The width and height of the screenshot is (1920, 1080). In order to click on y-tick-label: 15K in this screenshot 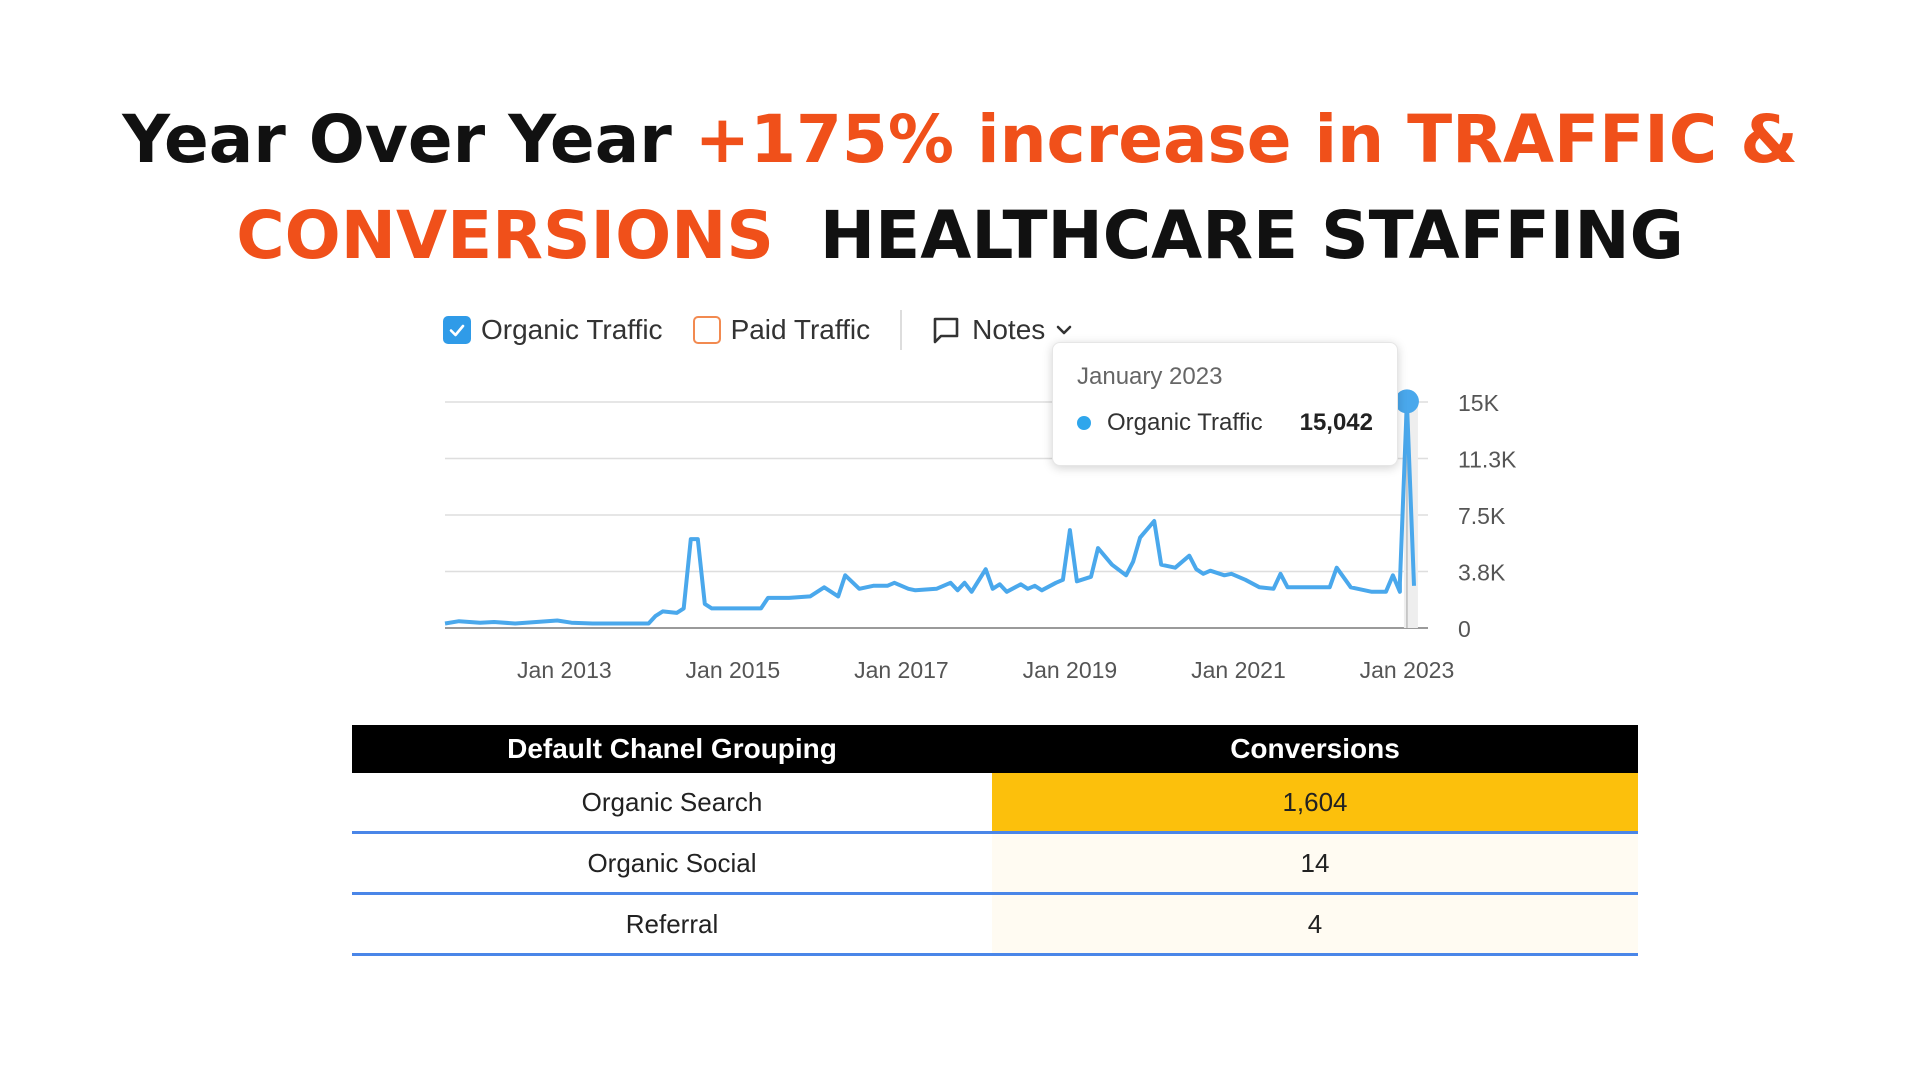, I will do `click(1479, 403)`.